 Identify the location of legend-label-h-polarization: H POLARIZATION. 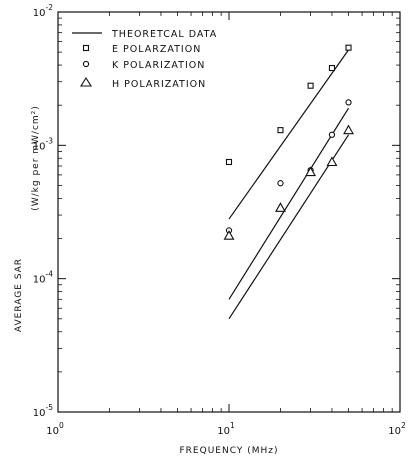
(159, 84).